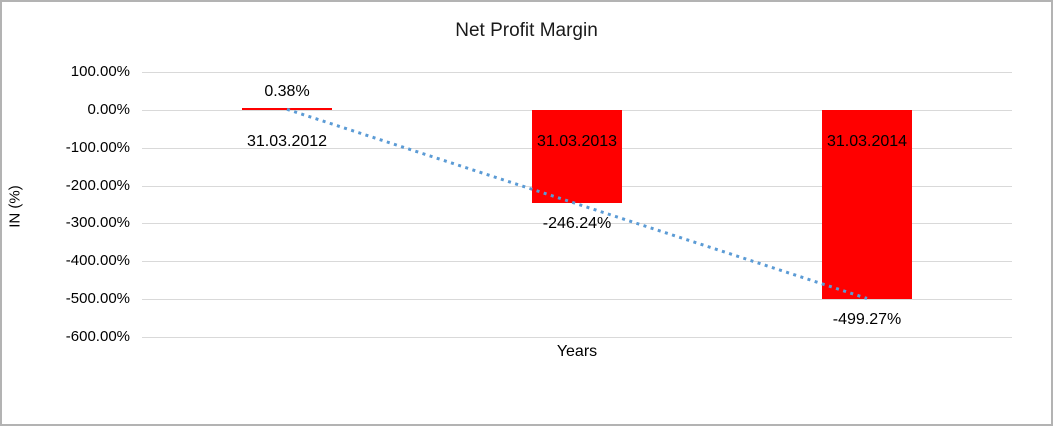 This screenshot has height=426, width=1053. What do you see at coordinates (97, 147) in the screenshot?
I see `y-tick-label: -100.00%` at bounding box center [97, 147].